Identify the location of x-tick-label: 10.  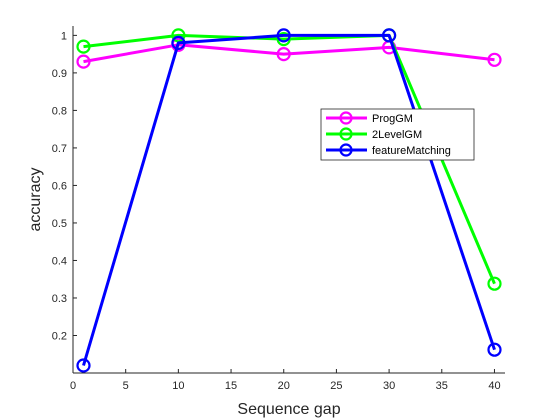
(178, 386).